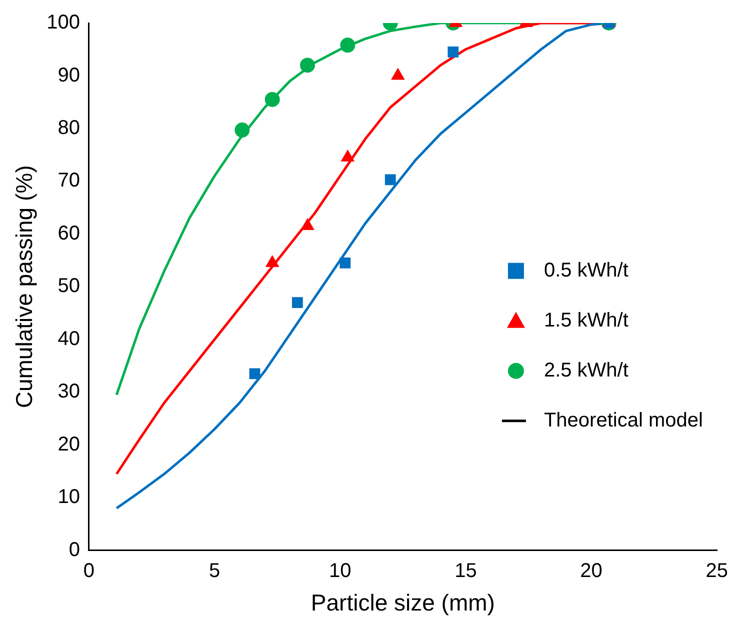  What do you see at coordinates (586, 370) in the screenshot?
I see `legend-label: 2.5 kWh/t` at bounding box center [586, 370].